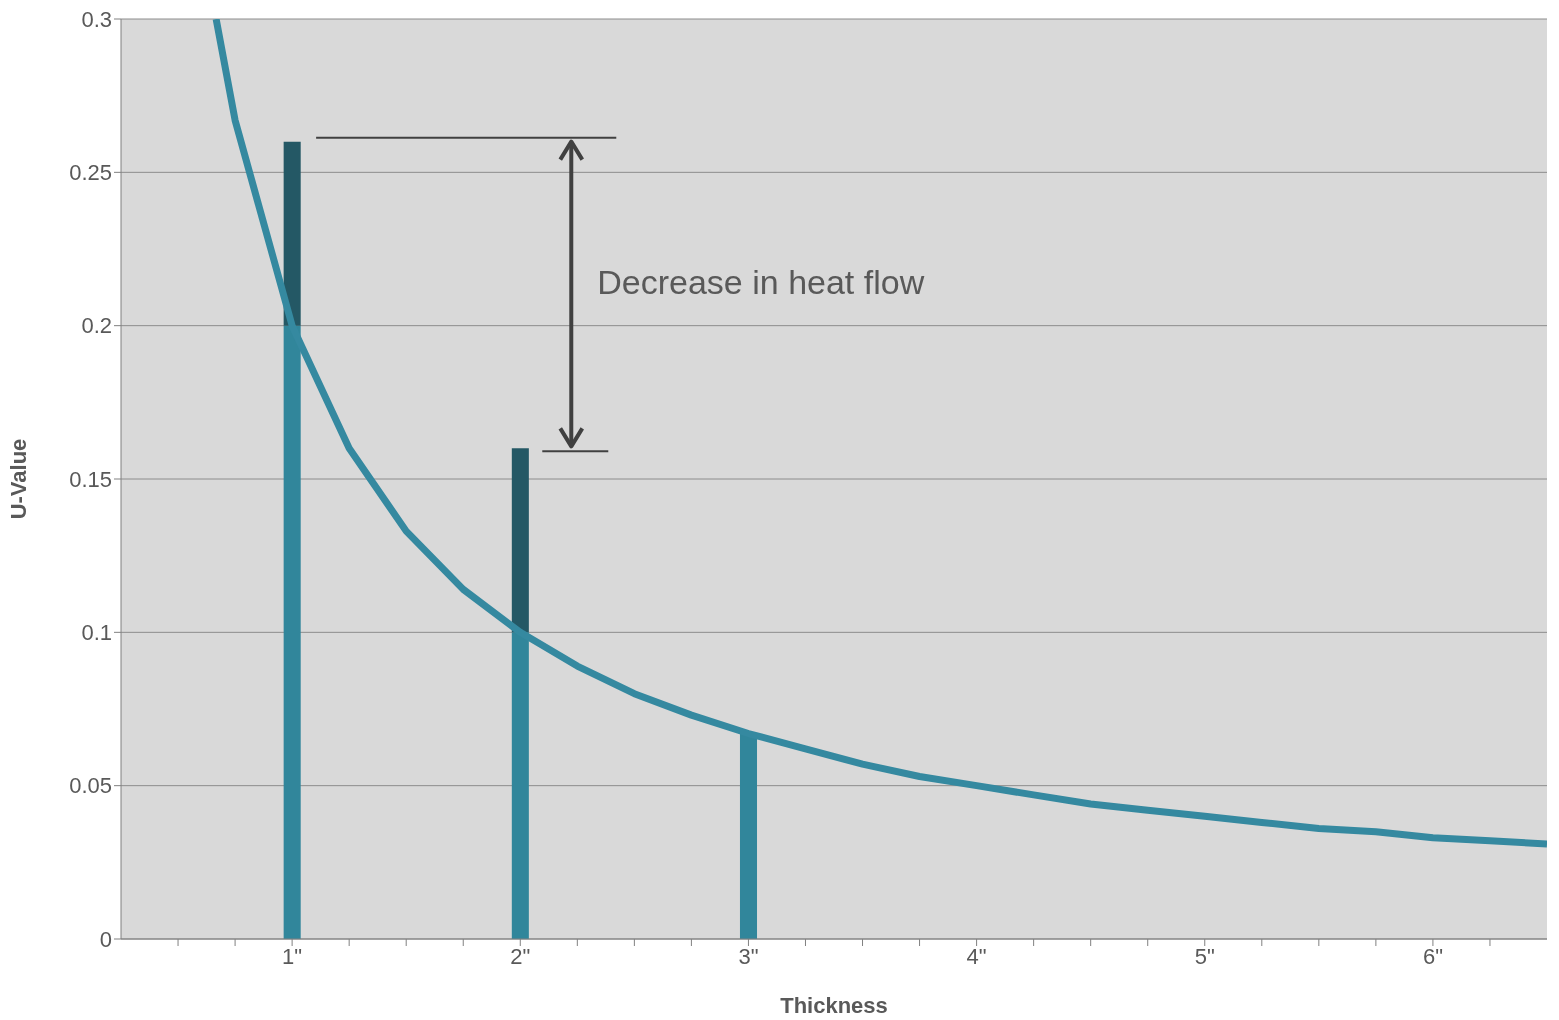 This screenshot has height=1020, width=1559. Describe the element at coordinates (18, 479) in the screenshot. I see `y-axis-title: U-Value` at that location.